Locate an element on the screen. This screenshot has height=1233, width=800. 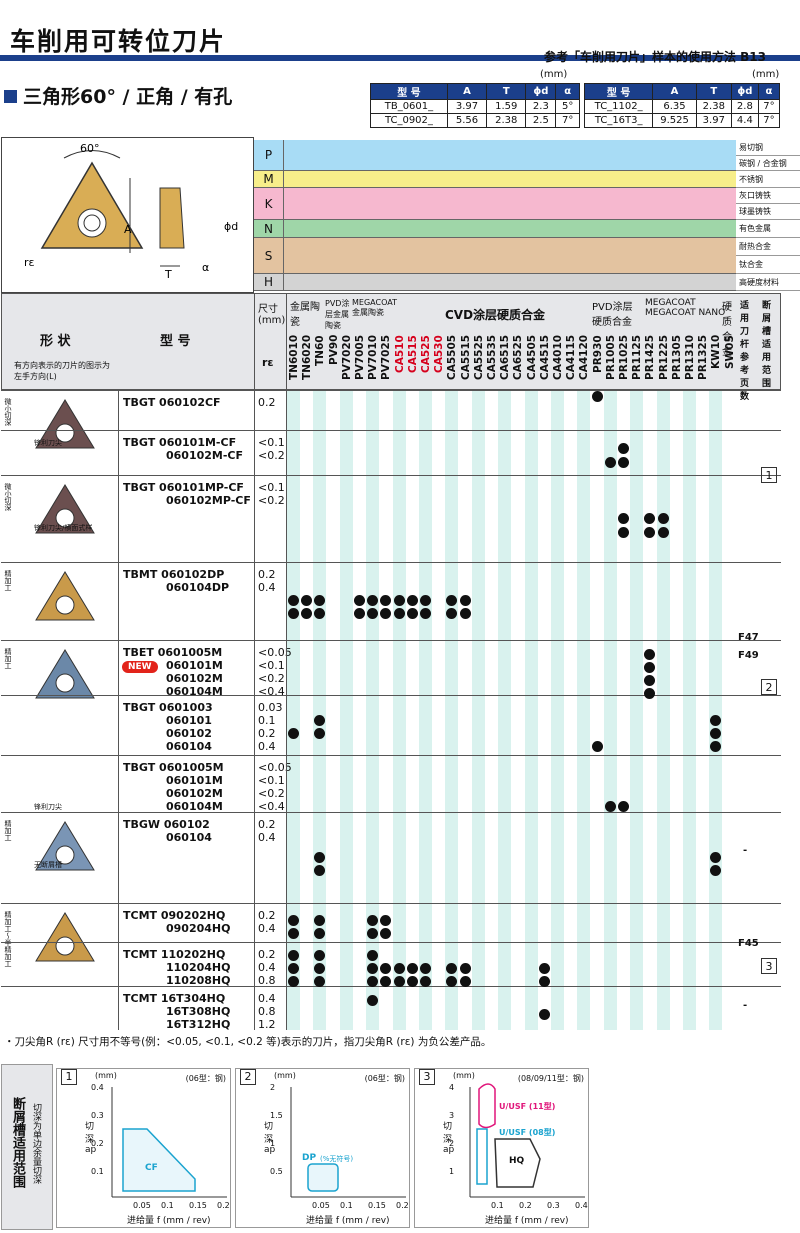
grade-label: CA4115 is located at coordinates (571, 358).